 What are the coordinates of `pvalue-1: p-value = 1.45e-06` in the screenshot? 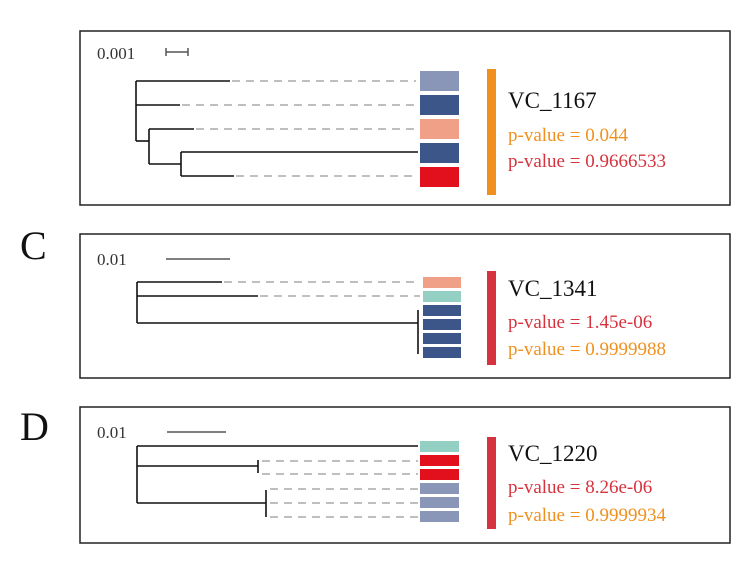 It's located at (580, 322).